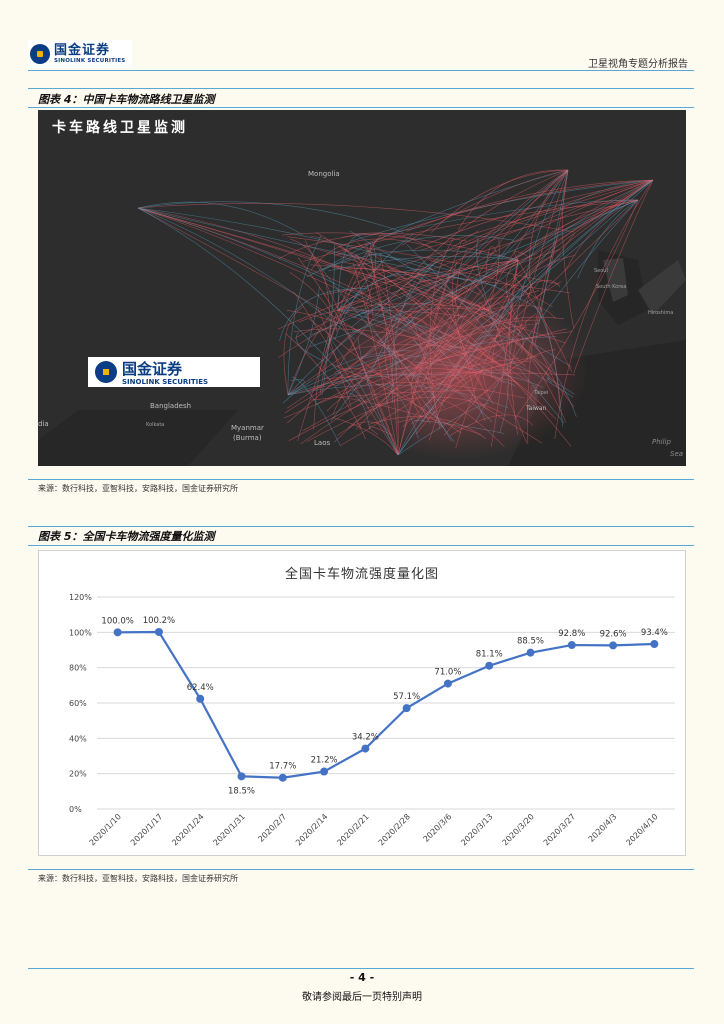 This screenshot has width=724, height=1024. I want to click on map-label-kolkata: Kolkata, so click(155, 425).